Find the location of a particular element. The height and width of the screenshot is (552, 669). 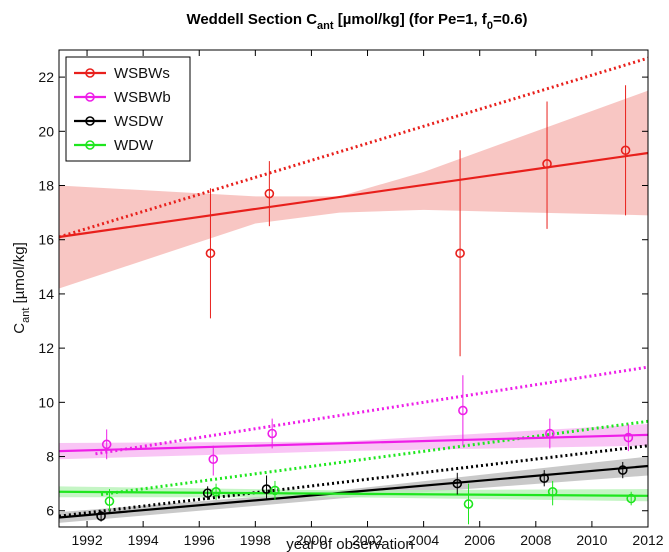

y-tick-label-6: 6 is located at coordinates (50, 511).